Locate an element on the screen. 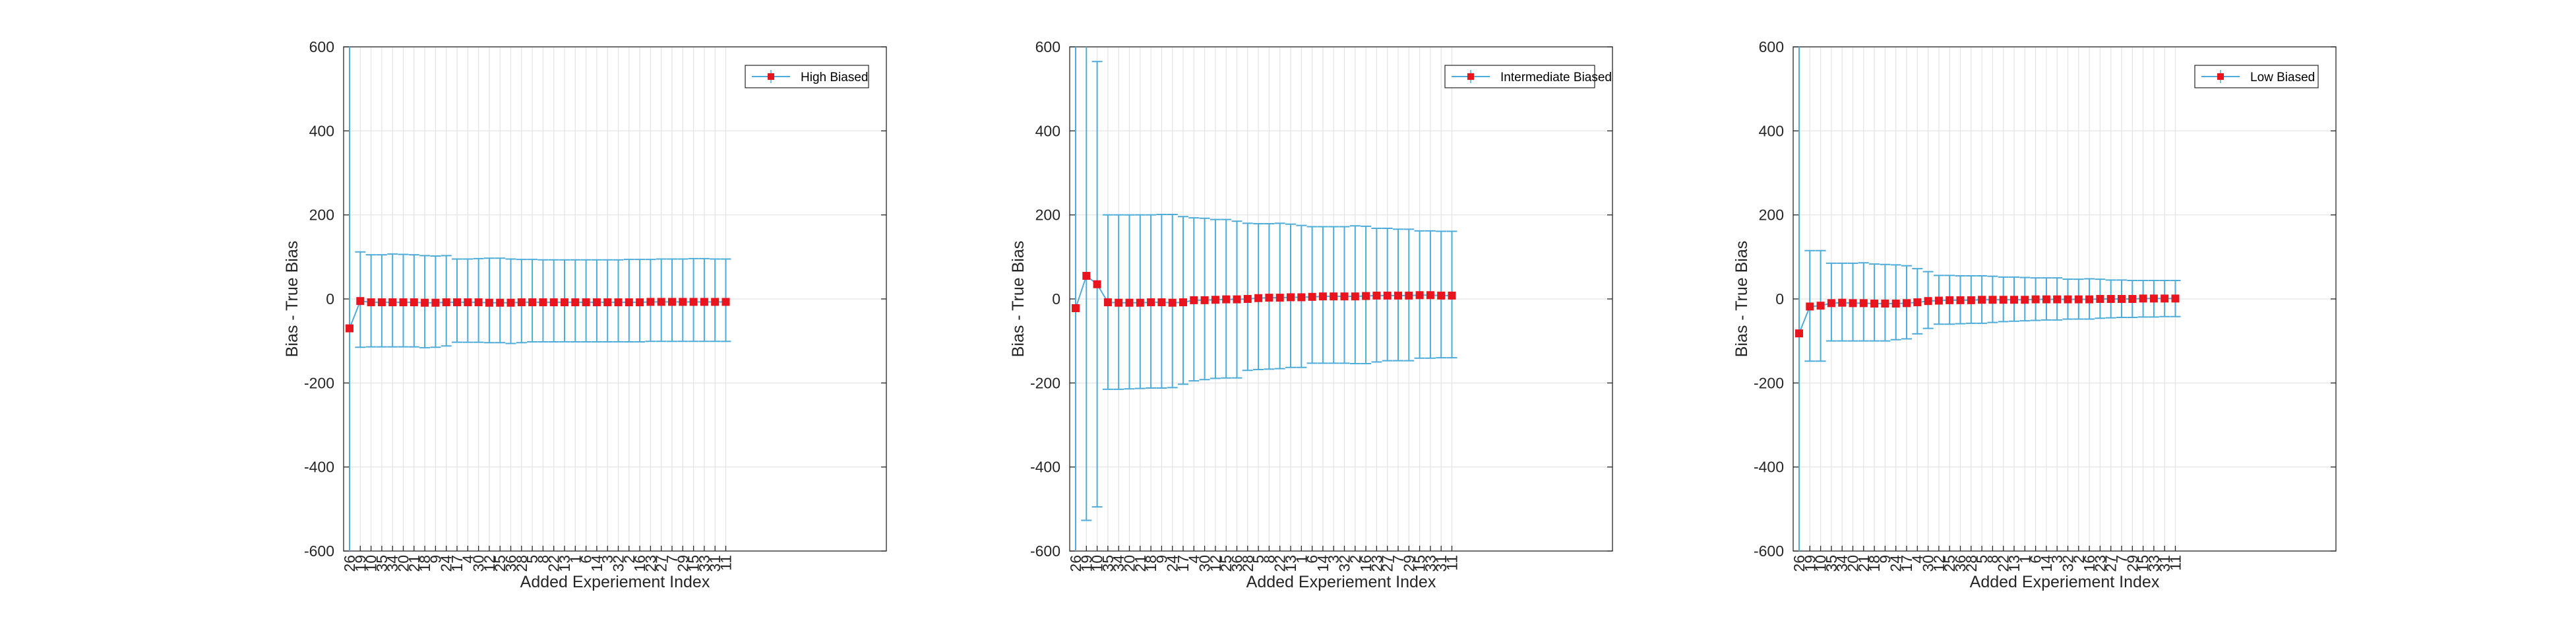  x-tick-label: 30 is located at coordinates (1204, 563).